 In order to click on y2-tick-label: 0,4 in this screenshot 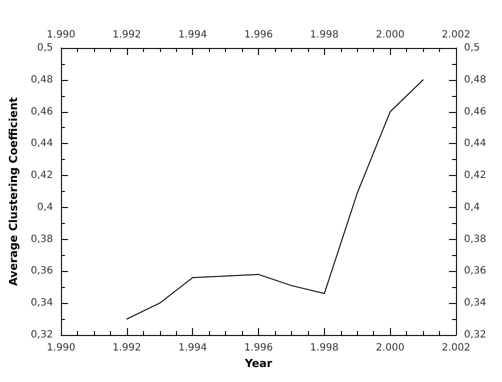, I will do `click(472, 207)`.